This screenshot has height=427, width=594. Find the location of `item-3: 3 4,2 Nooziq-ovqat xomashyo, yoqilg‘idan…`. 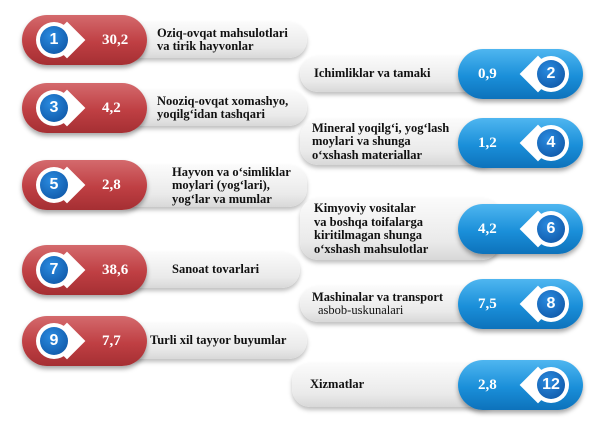

item-3: 3 4,2 Nooziq-ovqat xomashyo, yoqilg‘idan… is located at coordinates (164, 108).